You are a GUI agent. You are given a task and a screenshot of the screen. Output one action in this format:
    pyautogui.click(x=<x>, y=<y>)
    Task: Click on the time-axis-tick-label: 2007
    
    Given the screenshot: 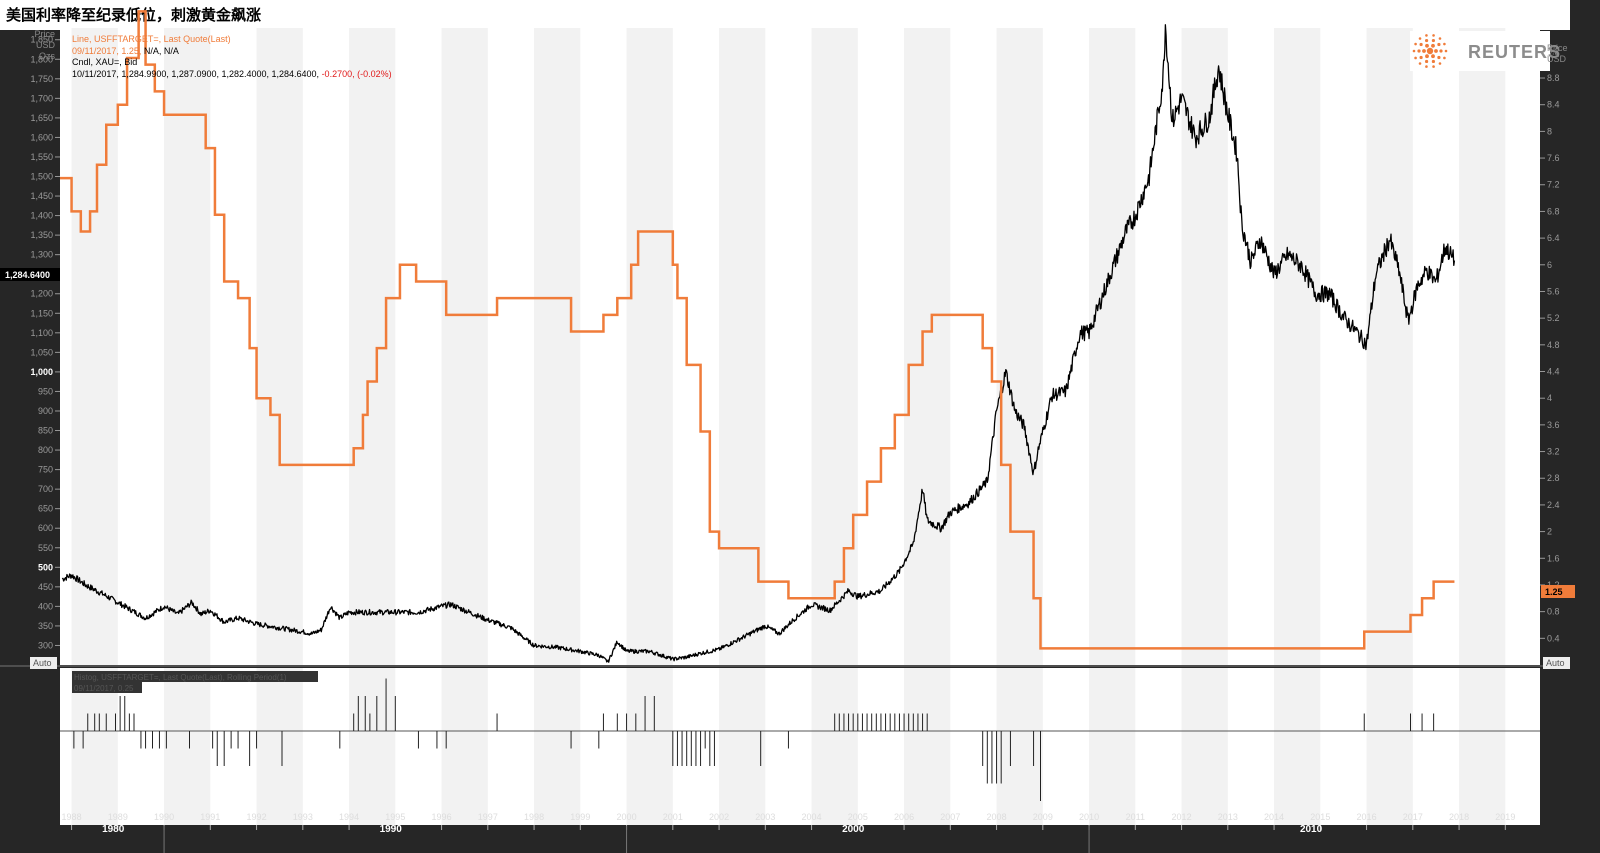 What is the action you would take?
    pyautogui.click(x=950, y=817)
    